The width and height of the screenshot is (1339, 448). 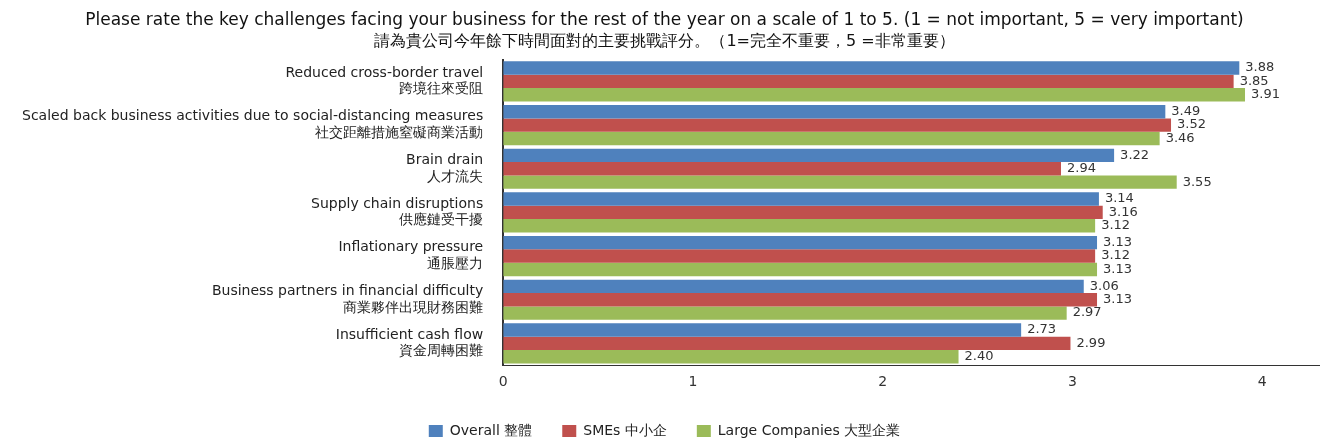 I want to click on data-label: 3.91, so click(x=1265, y=94).